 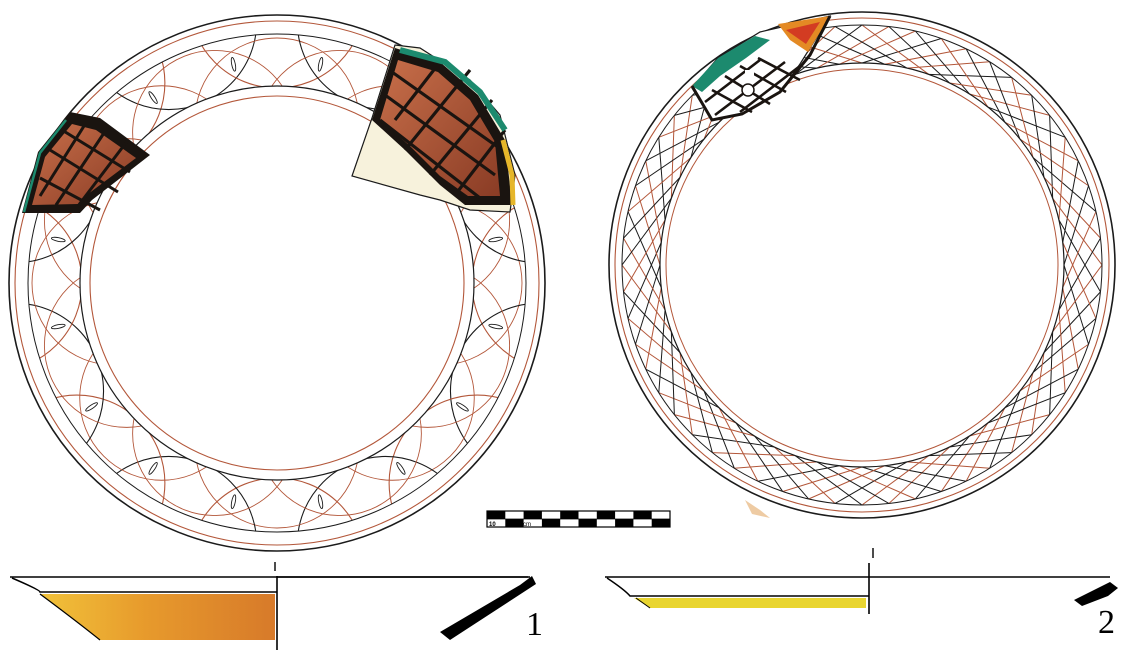 I want to click on scale-bar: 10 cm A, so click(x=578, y=519).